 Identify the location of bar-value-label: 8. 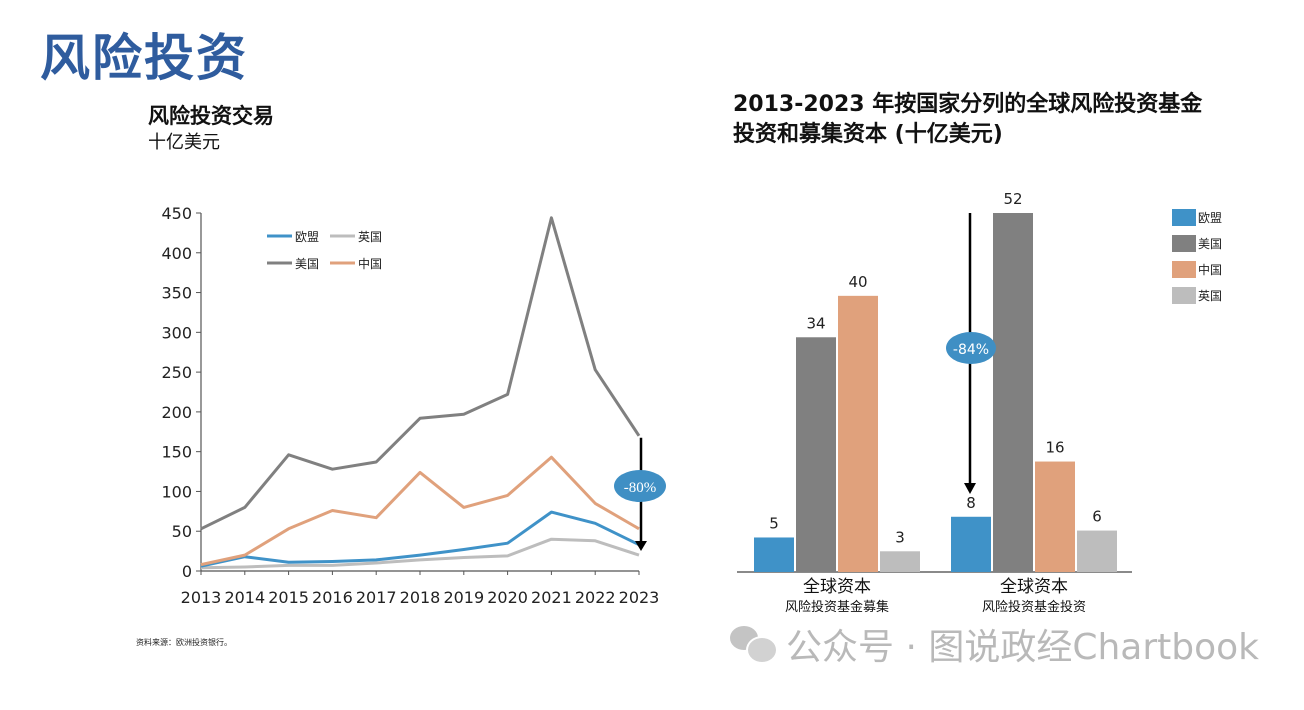
(971, 503).